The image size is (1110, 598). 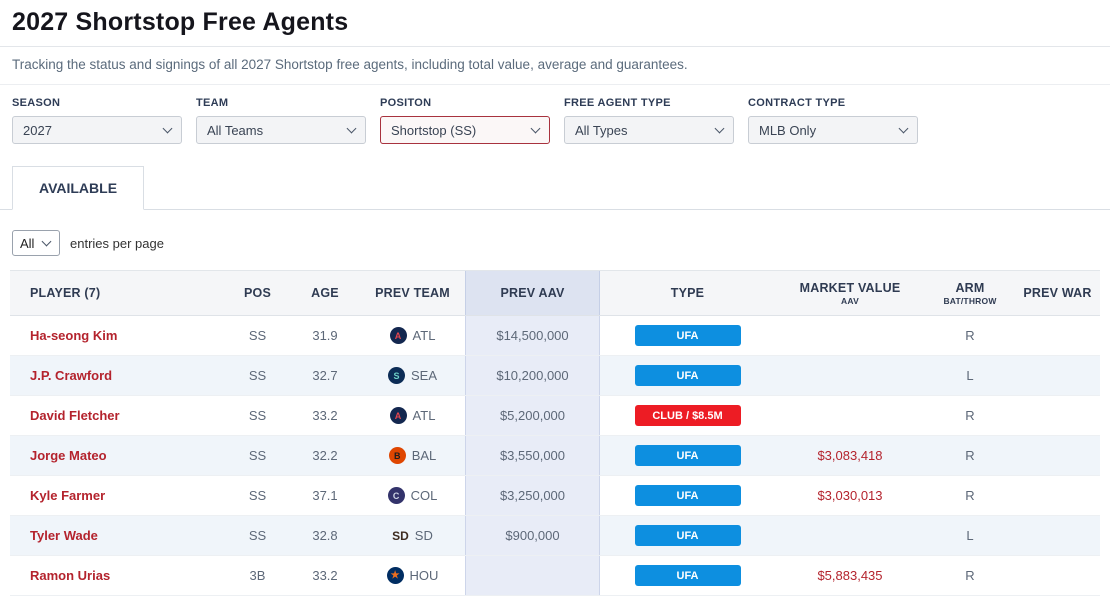 I want to click on fa-type-badge: CLUB / $8.5M, so click(x=687, y=415).